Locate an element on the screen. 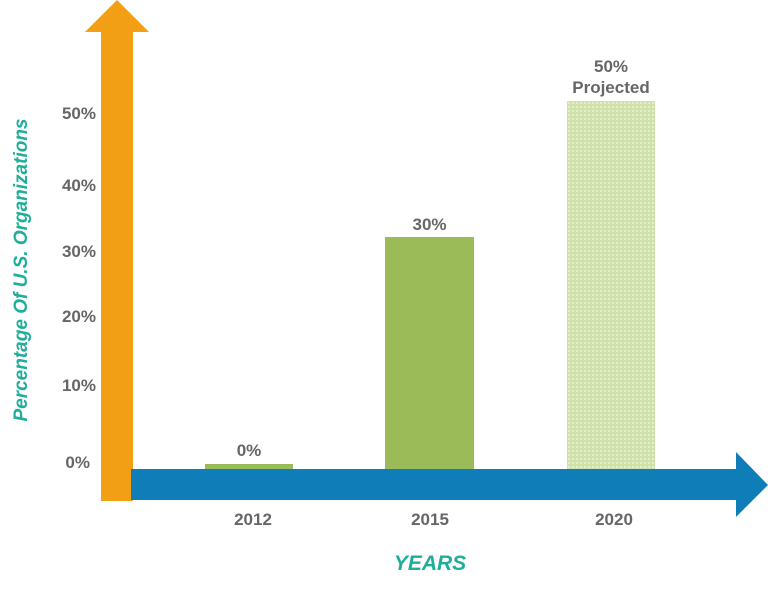  x-axis-title: YEARS is located at coordinates (430, 563).